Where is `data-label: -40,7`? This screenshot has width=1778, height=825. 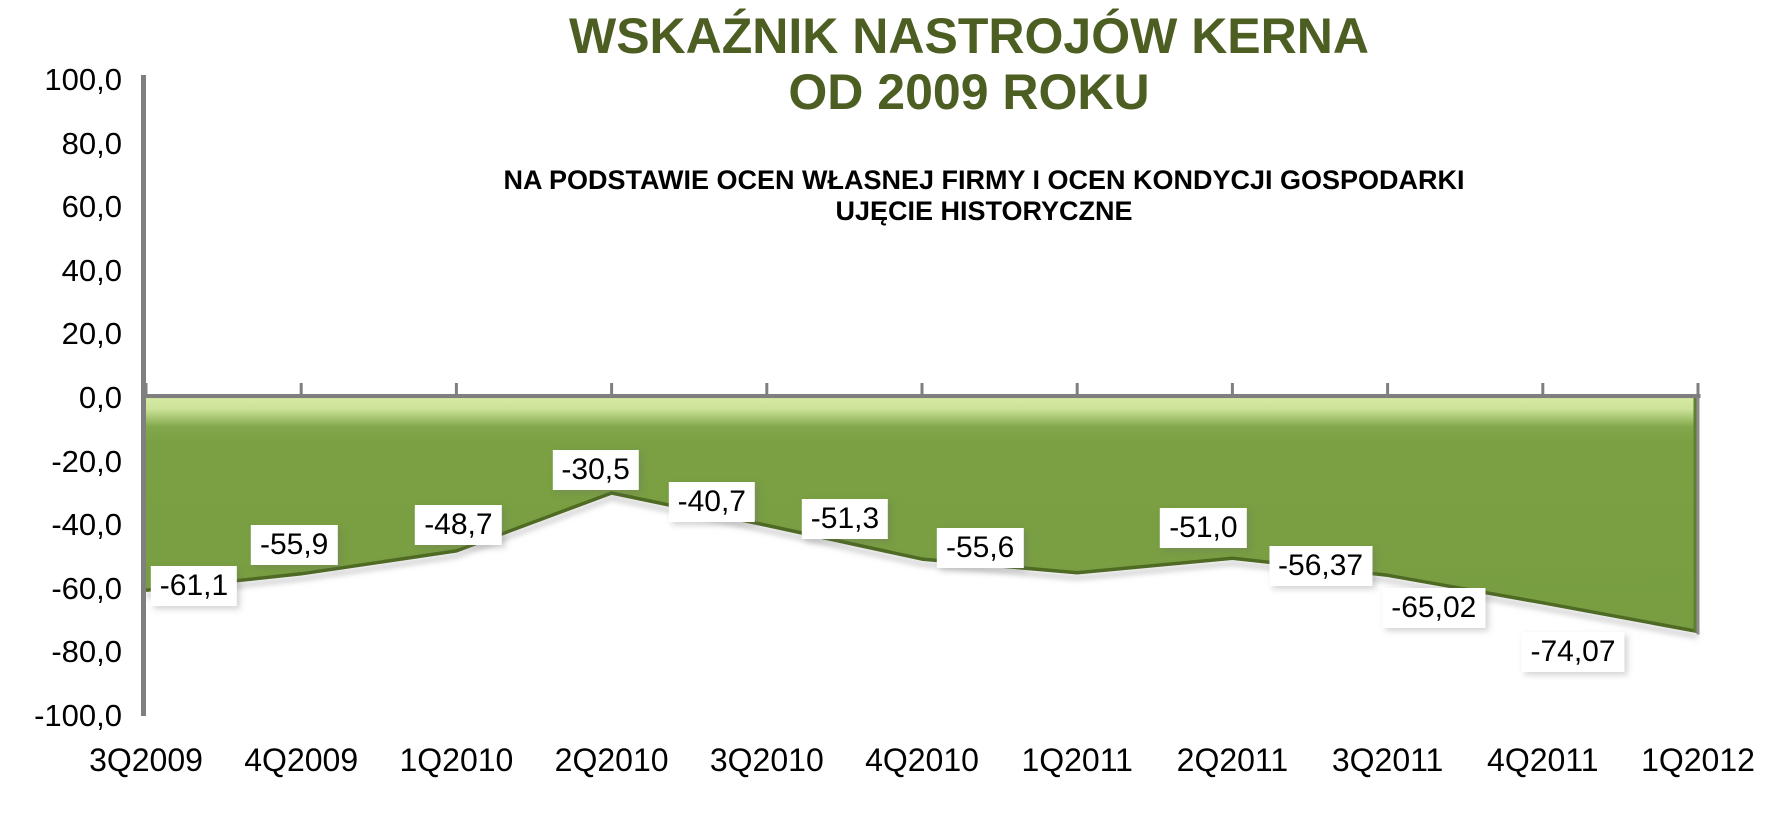
data-label: -40,7 is located at coordinates (711, 502).